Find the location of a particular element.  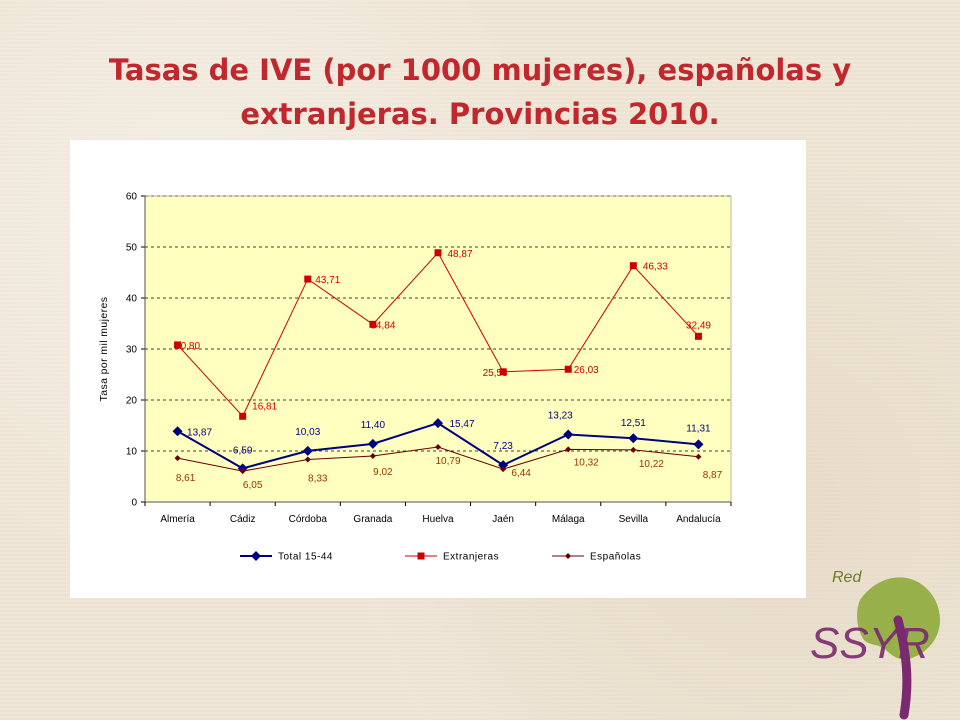

data-label-1: 43,71 is located at coordinates (327, 280).